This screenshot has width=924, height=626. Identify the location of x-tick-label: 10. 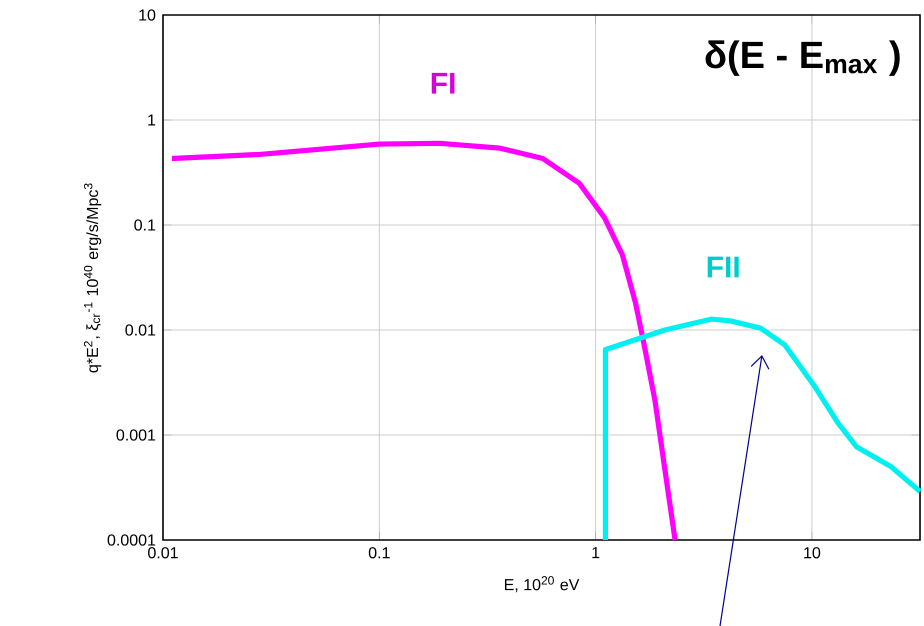
(812, 552).